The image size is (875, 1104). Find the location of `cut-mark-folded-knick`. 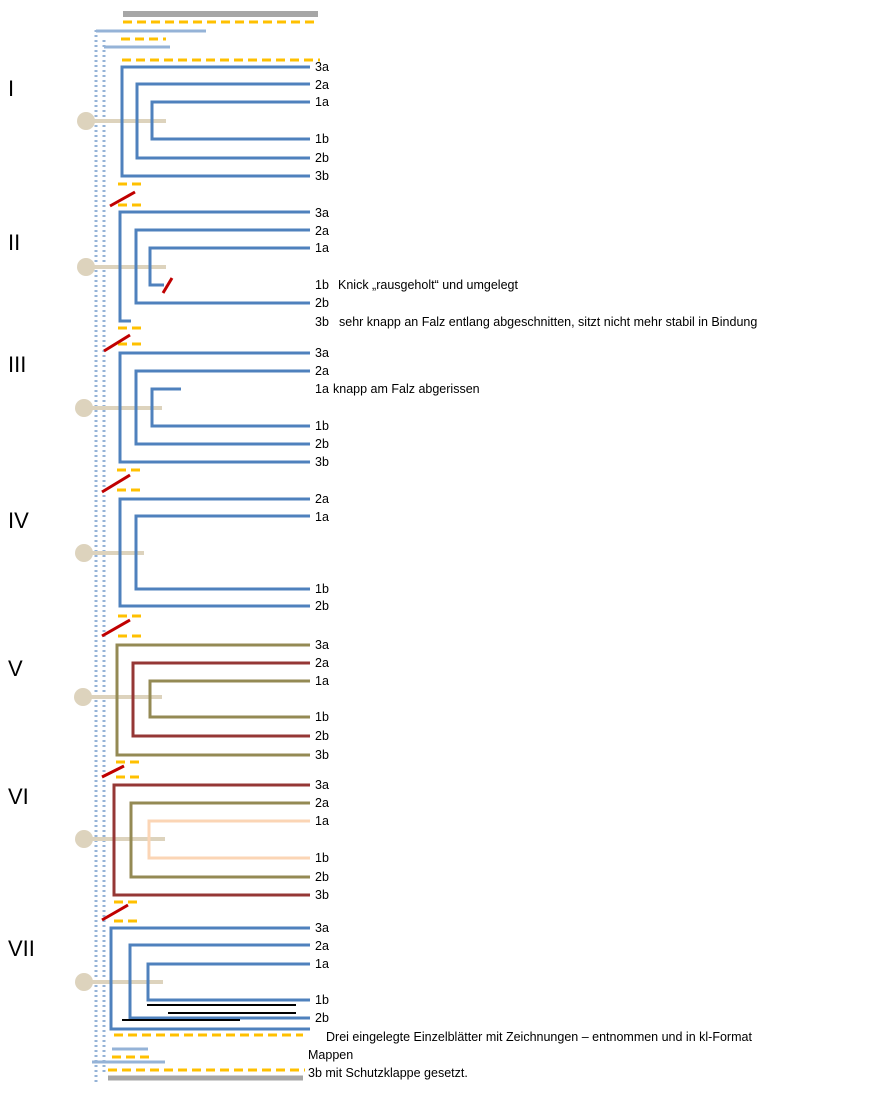

cut-mark-folded-knick is located at coordinates (167, 285).